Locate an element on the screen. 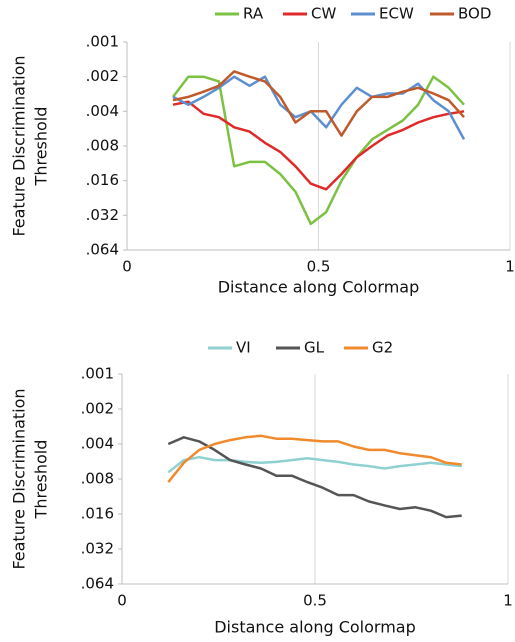  legend-label: BOD is located at coordinates (474, 14).